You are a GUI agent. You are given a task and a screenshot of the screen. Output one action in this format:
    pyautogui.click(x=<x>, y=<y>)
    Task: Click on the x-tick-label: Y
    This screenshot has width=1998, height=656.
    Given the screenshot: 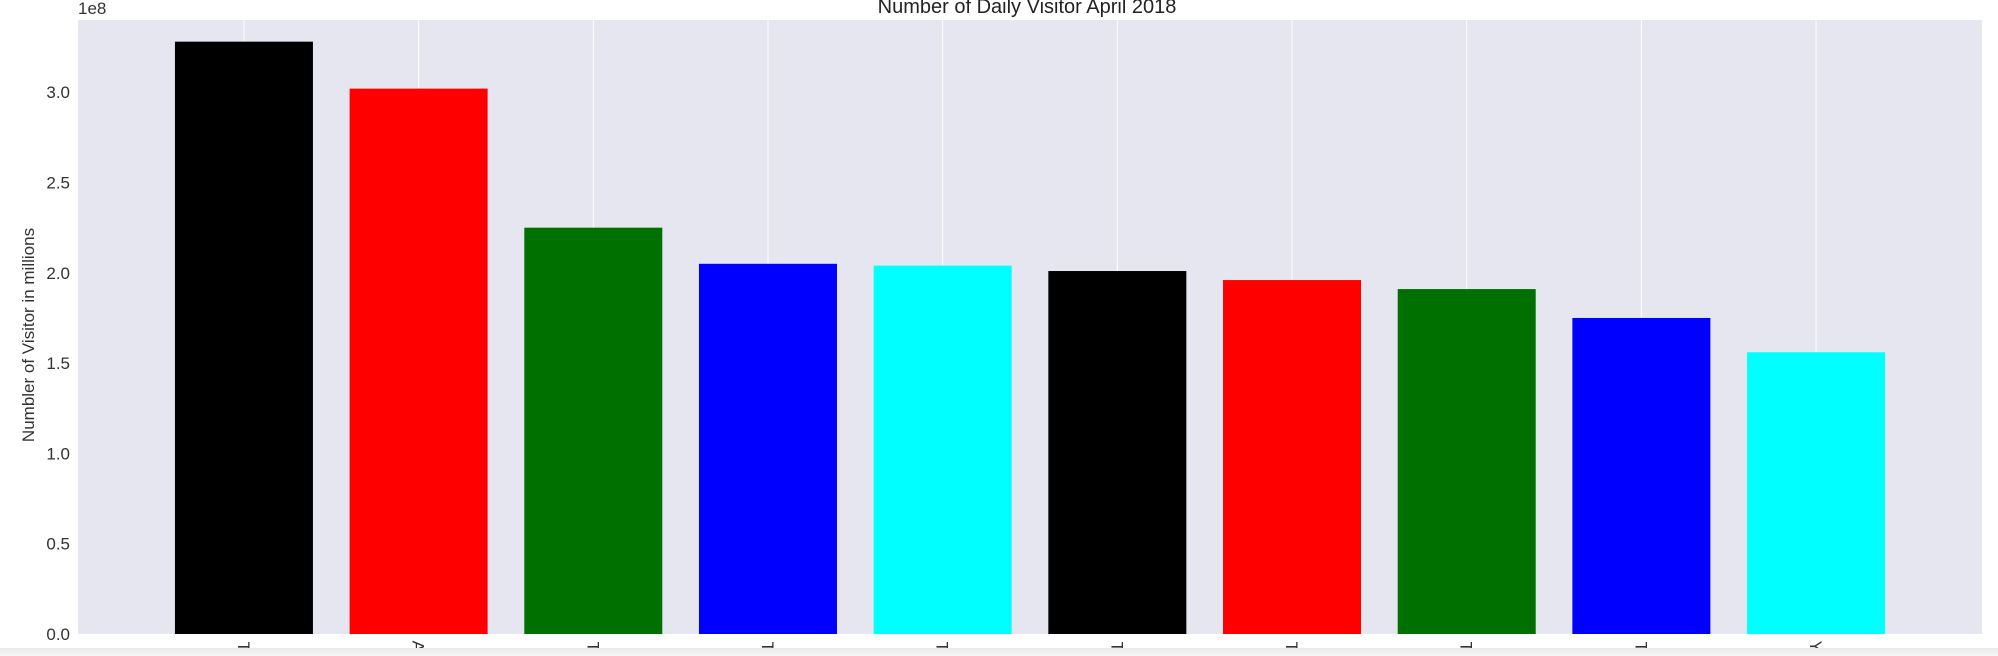 What is the action you would take?
    pyautogui.click(x=1815, y=646)
    